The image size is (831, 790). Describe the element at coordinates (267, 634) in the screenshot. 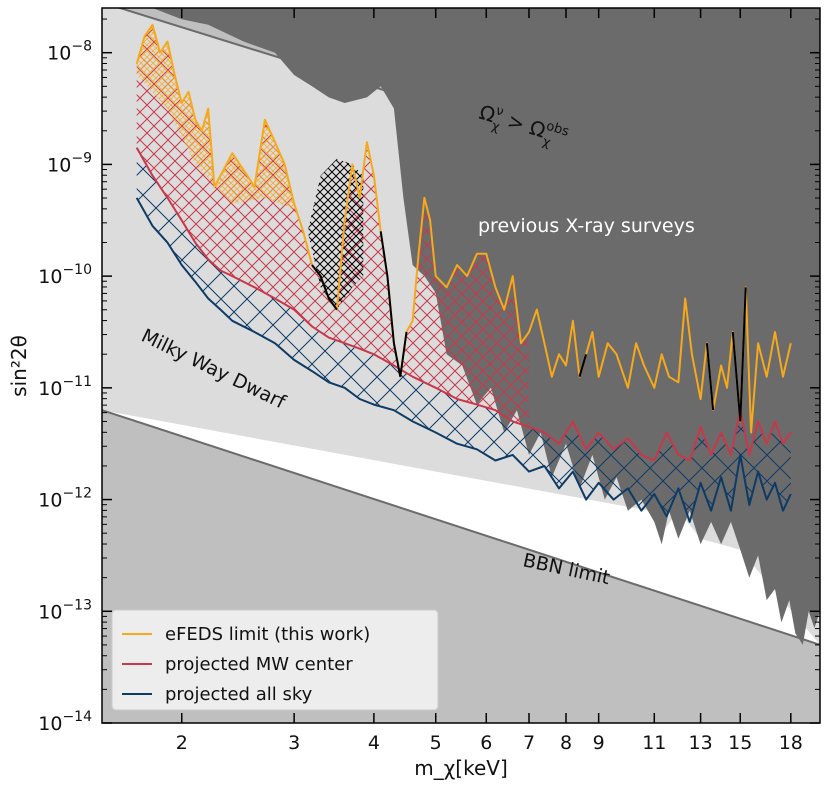

I see `legend-label-efeds: eFEDS limit (this work)` at that location.